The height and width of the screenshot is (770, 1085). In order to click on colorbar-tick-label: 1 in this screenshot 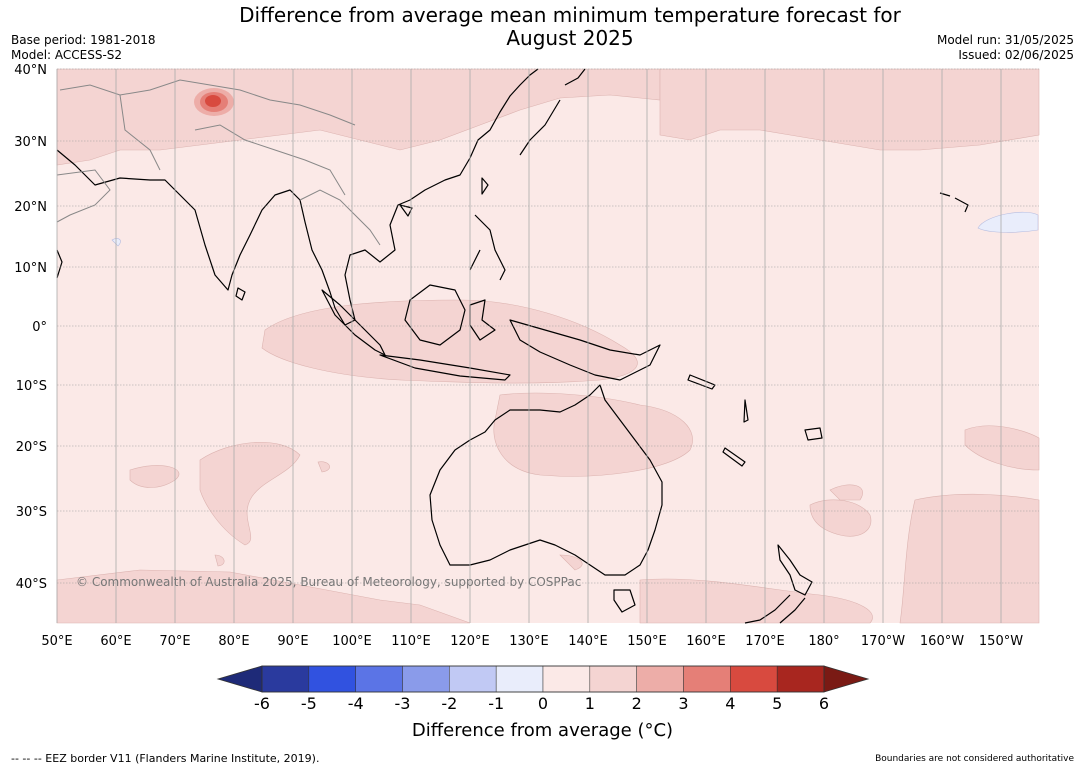, I will do `click(590, 703)`.